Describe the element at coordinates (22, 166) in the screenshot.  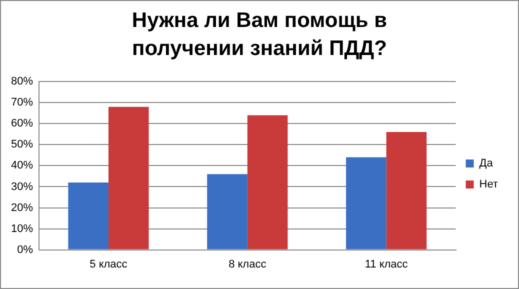
I see `y-tick-label: 40%` at that location.